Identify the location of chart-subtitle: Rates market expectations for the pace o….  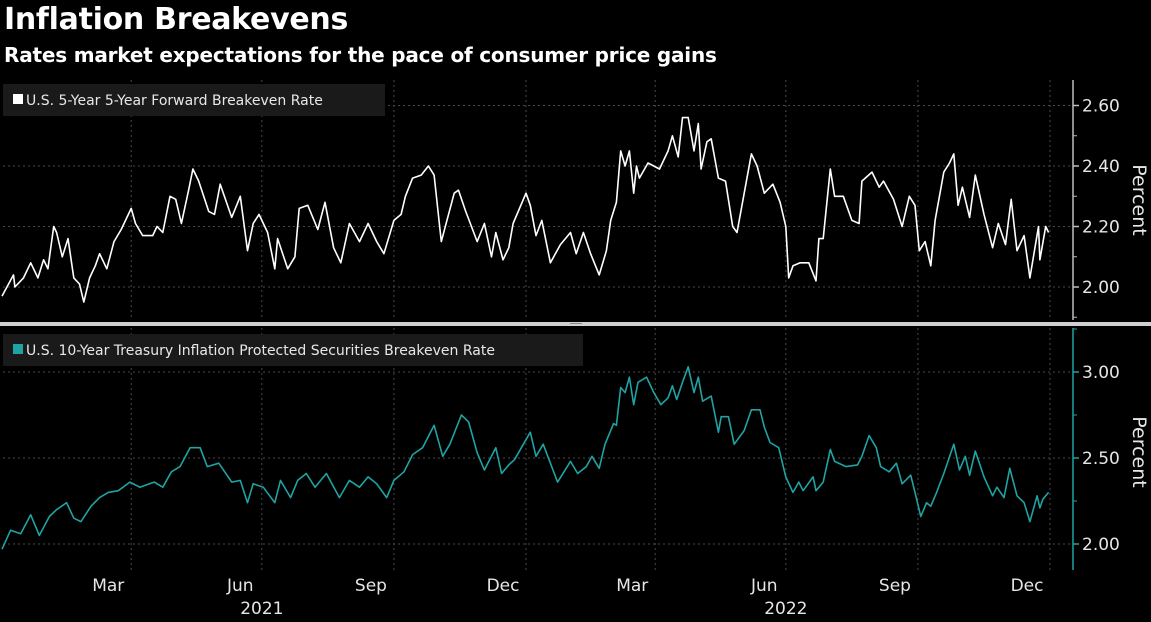
(360, 55).